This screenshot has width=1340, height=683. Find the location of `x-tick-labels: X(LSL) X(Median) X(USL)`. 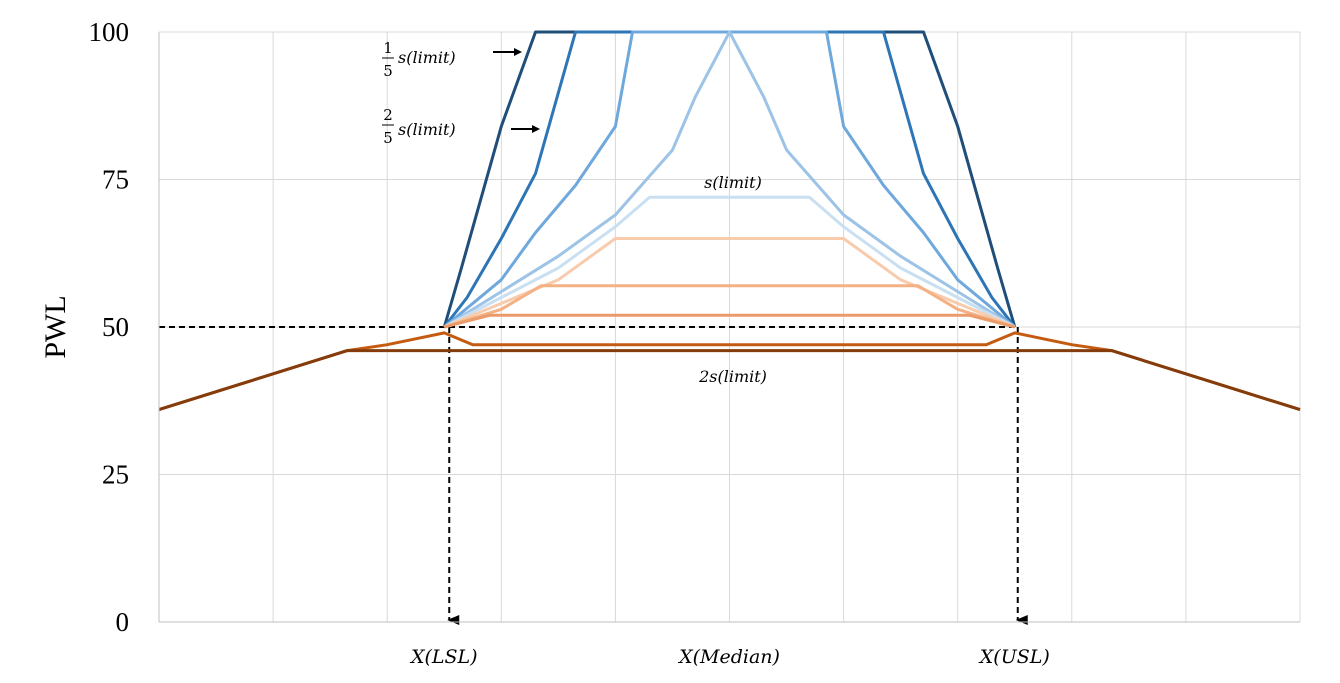

x-tick-labels: X(LSL) X(Median) X(USL) is located at coordinates (729, 657).